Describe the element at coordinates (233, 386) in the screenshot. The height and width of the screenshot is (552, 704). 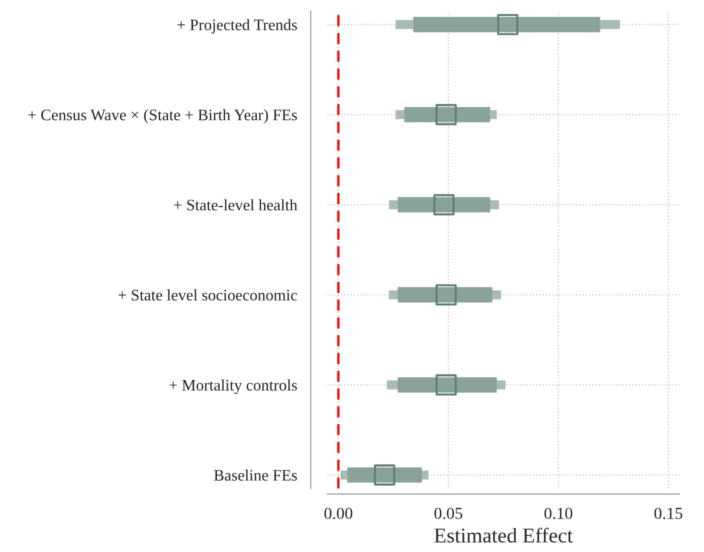
I see `y-tick-label: + Mortality controls` at that location.